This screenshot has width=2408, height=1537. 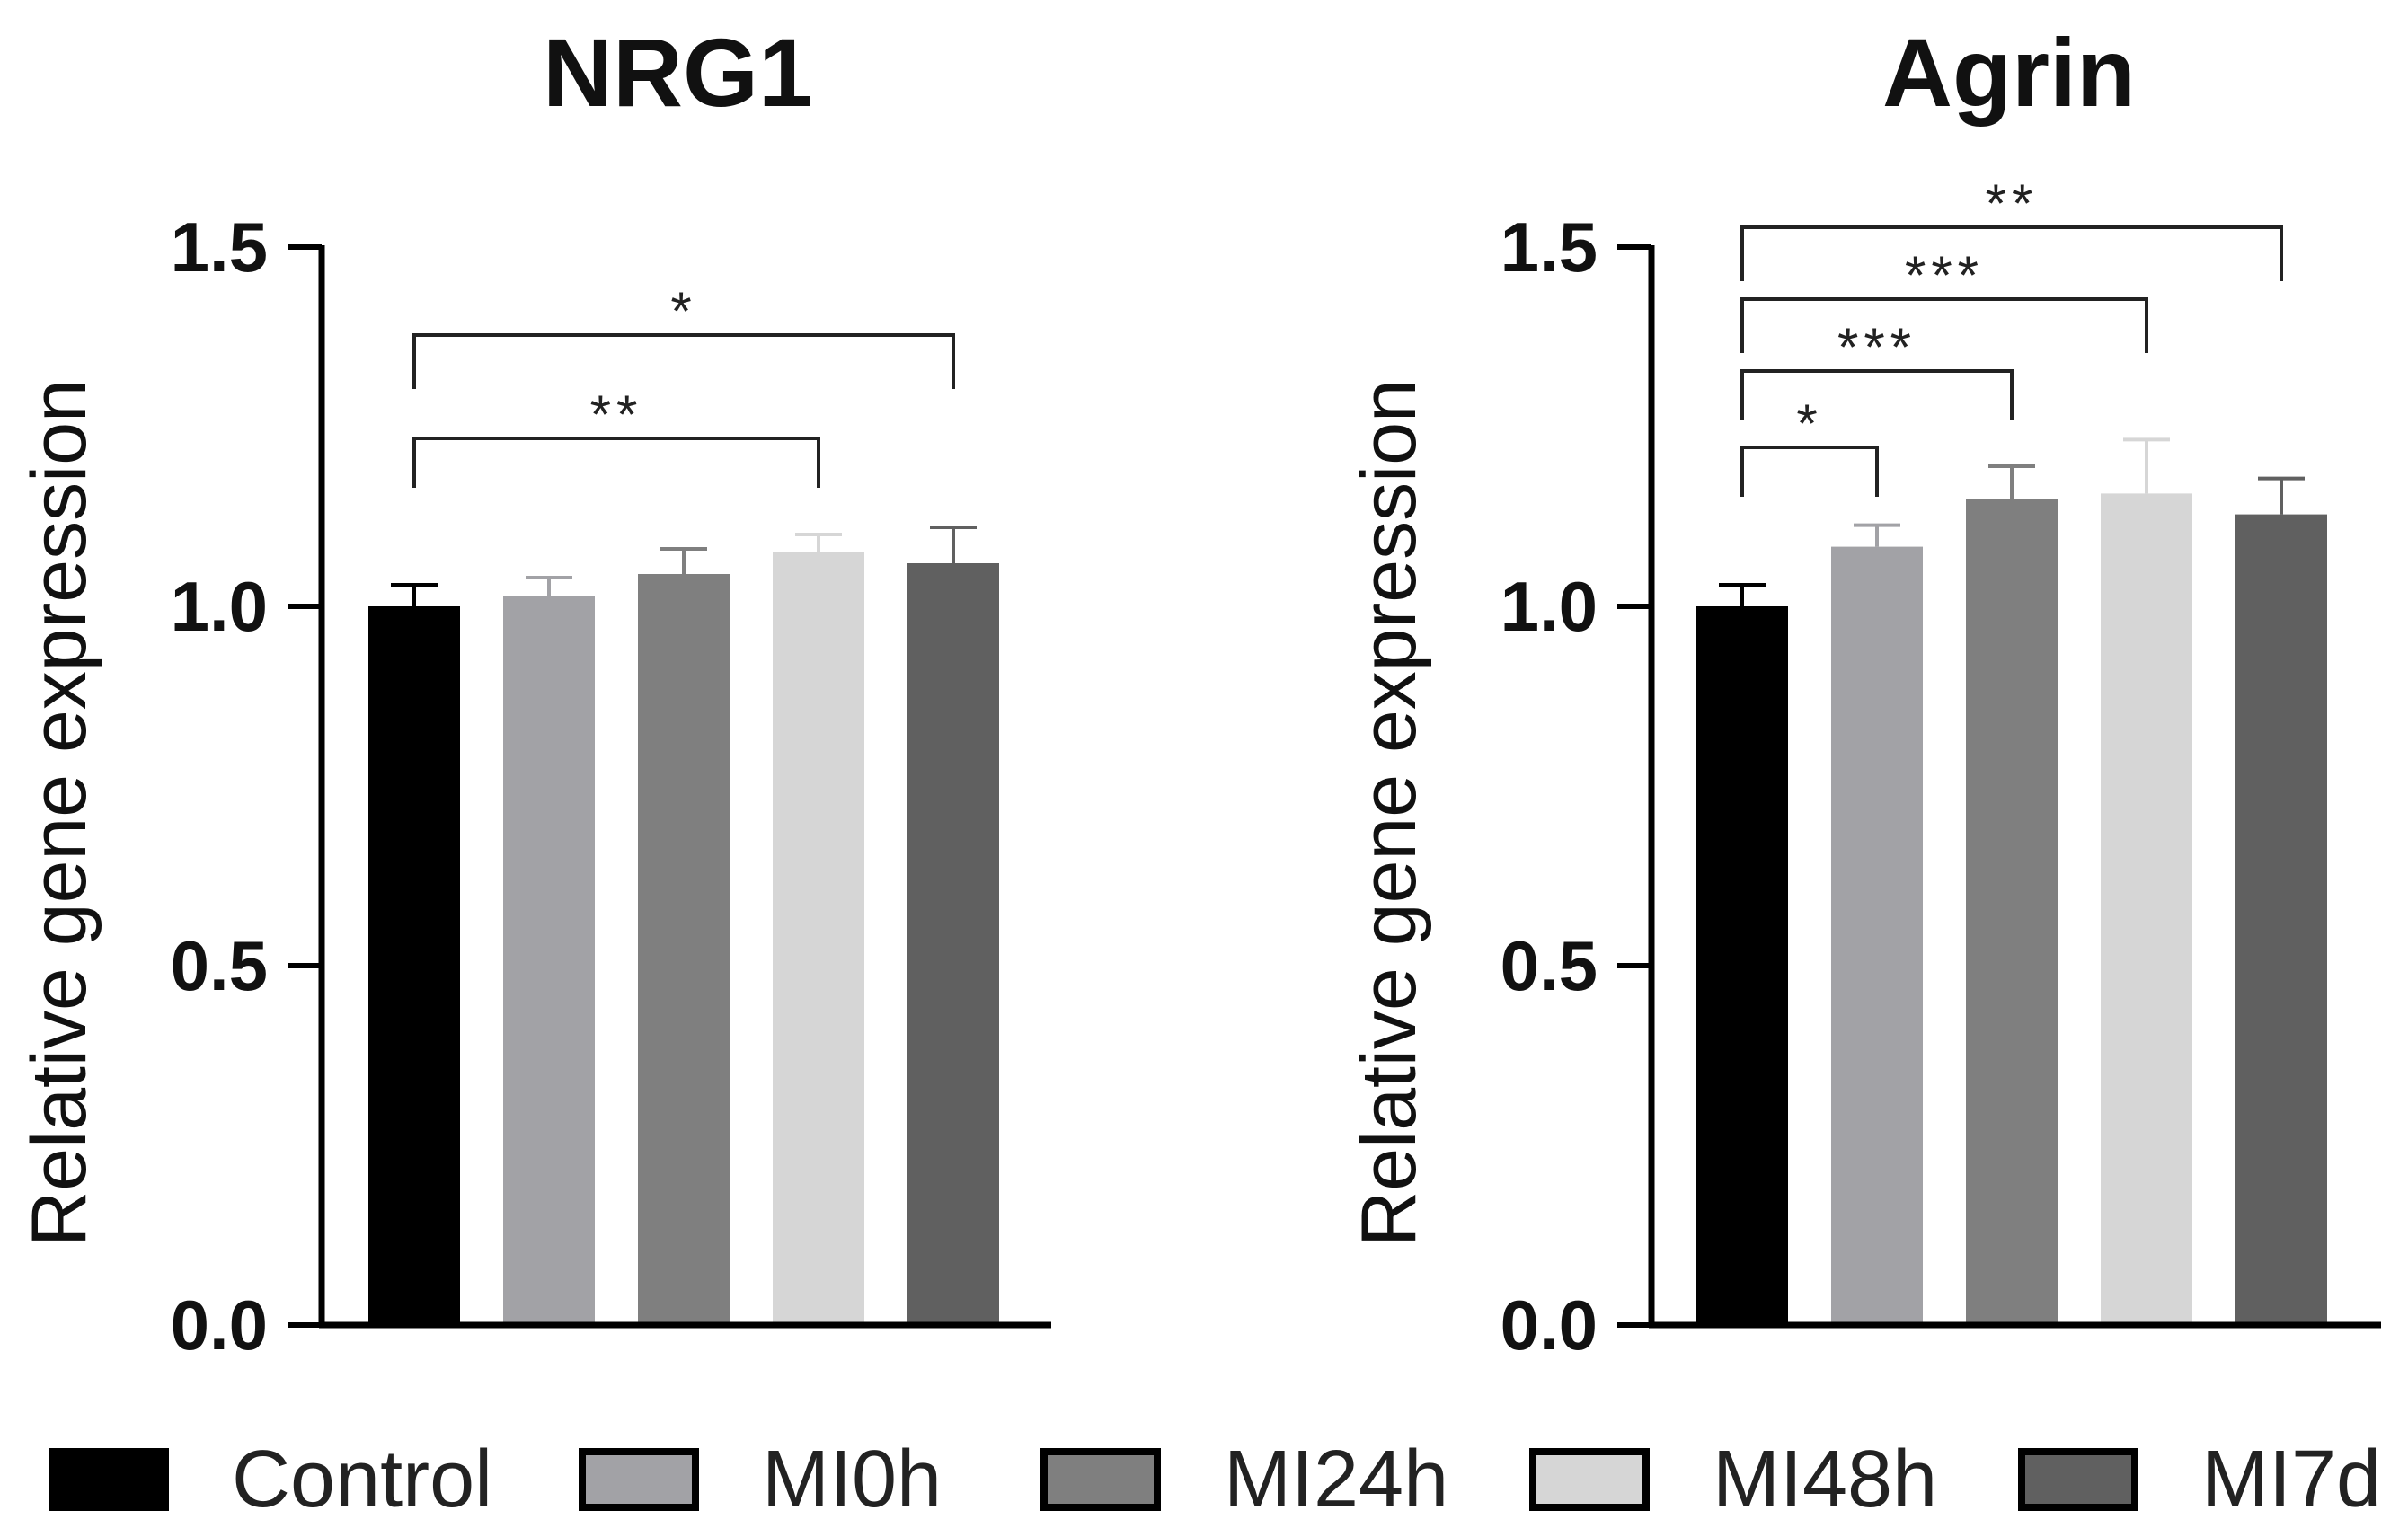 I want to click on chart-title: Agrin, so click(x=2009, y=72).